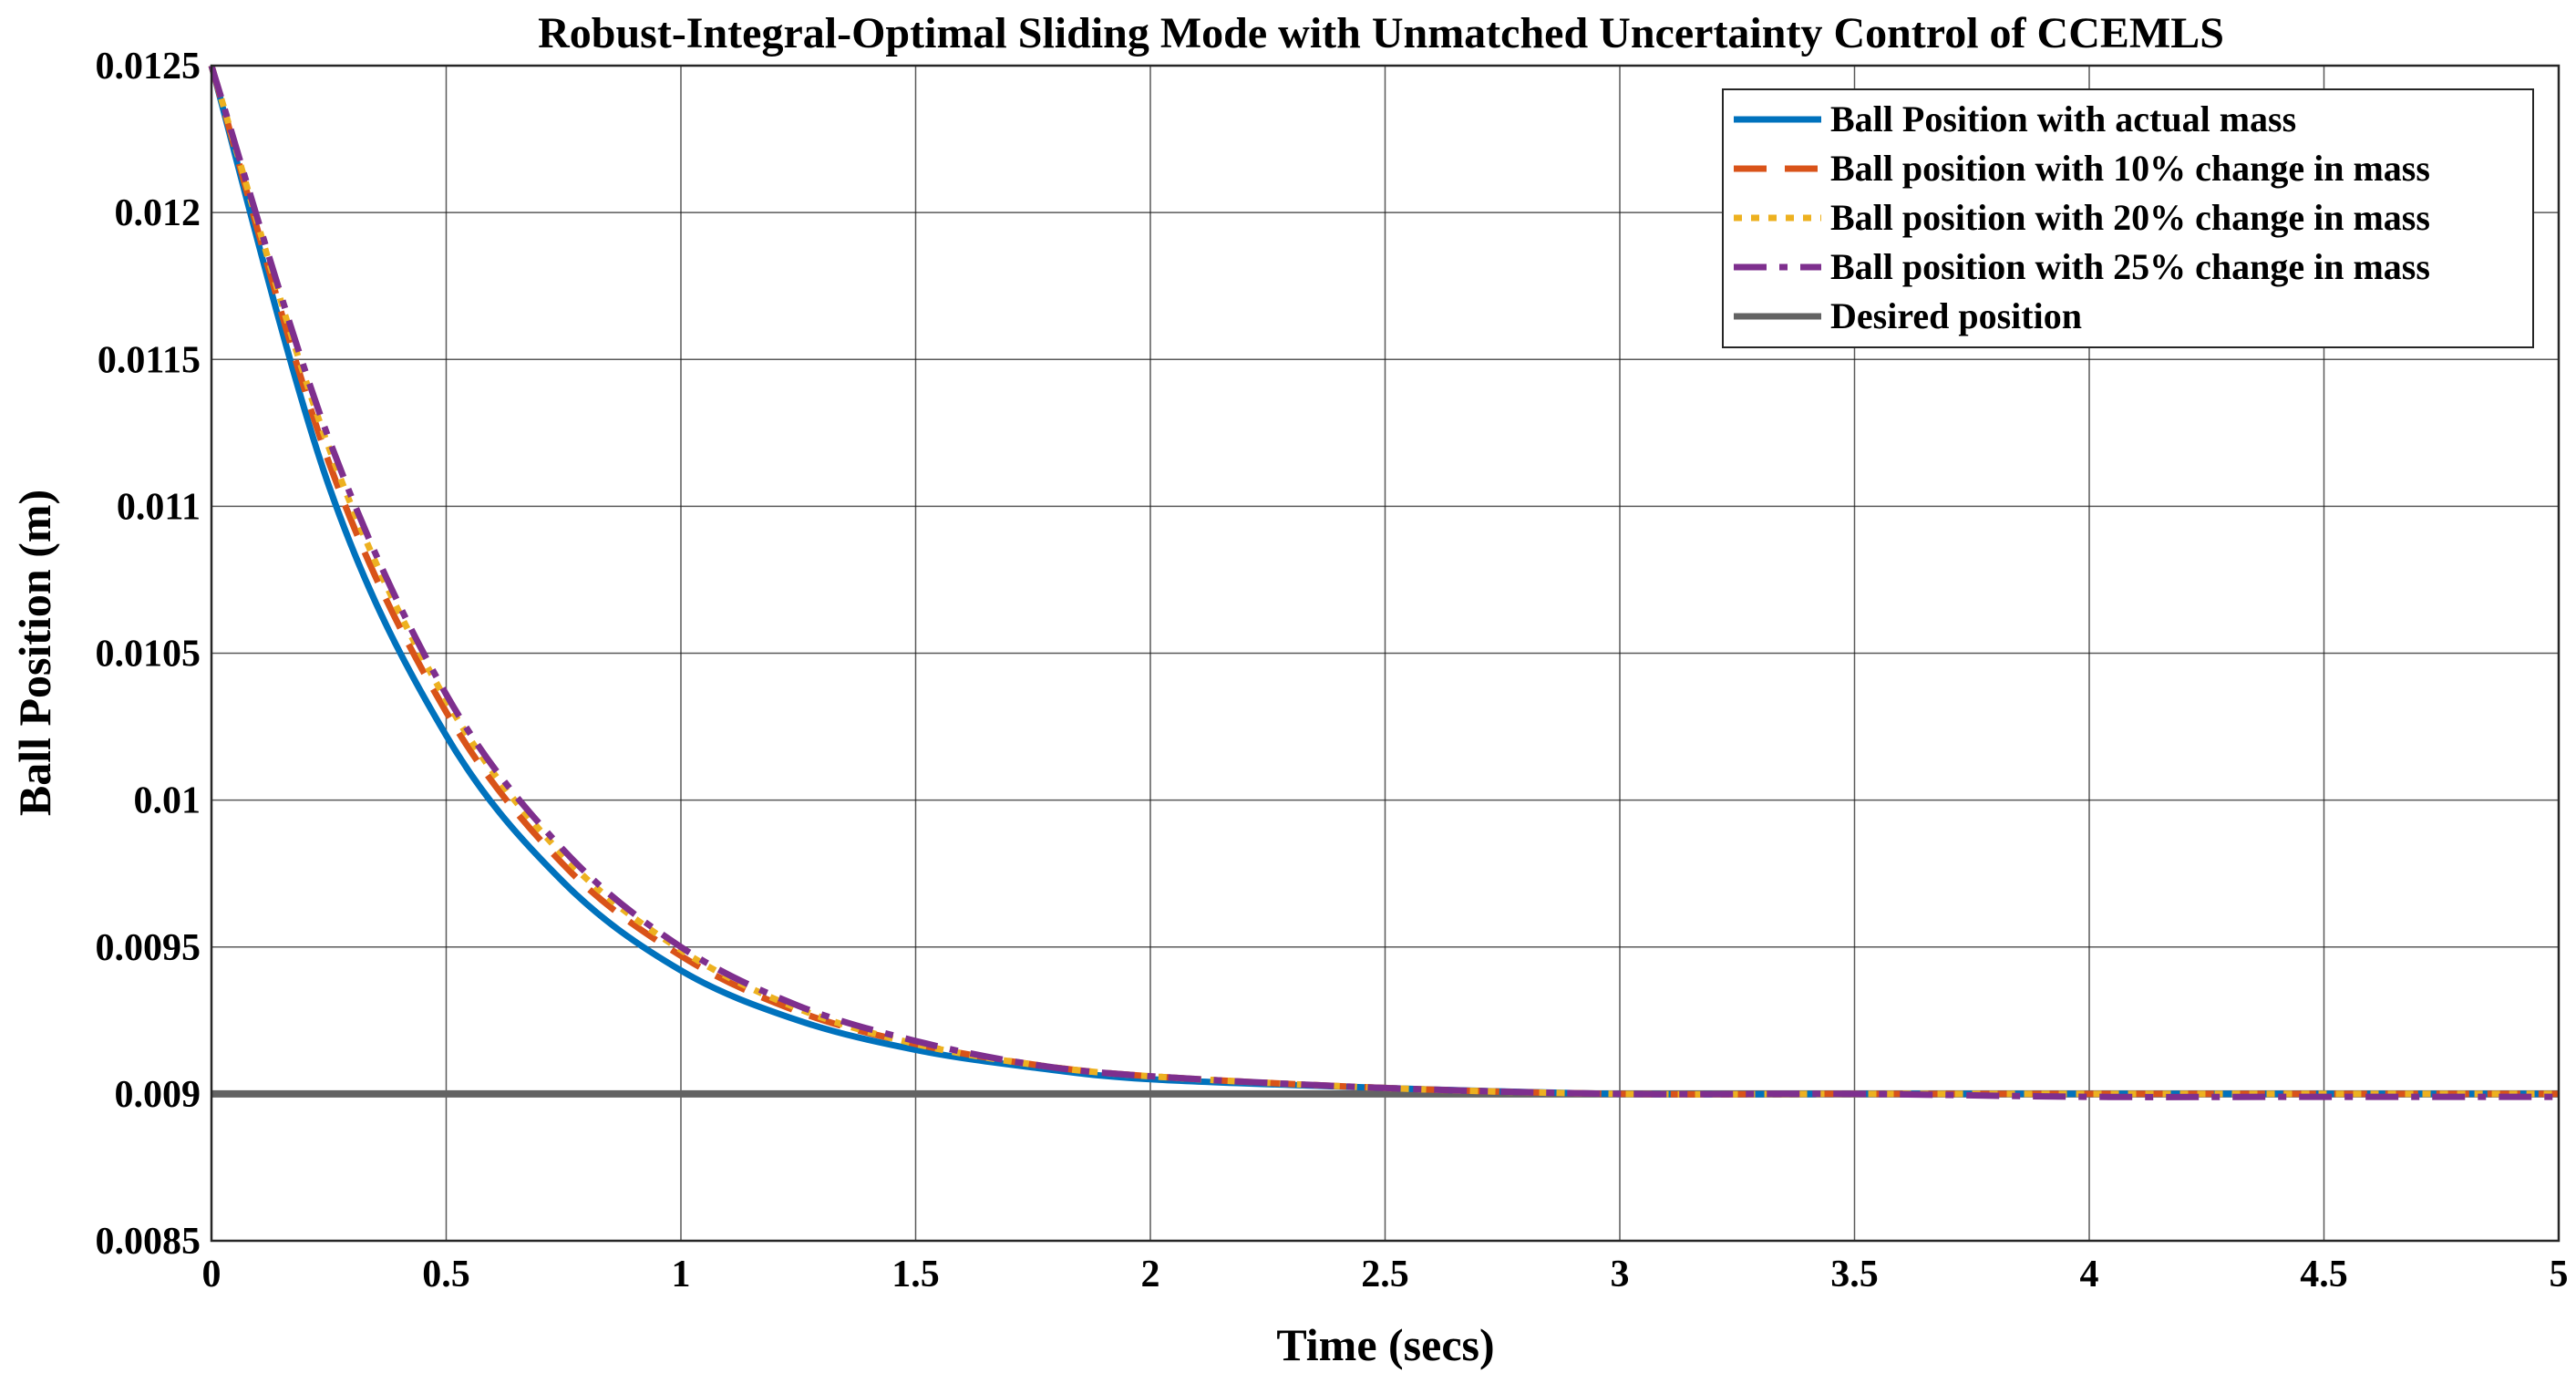 The image size is (2576, 1383). Describe the element at coordinates (148, 1242) in the screenshot. I see `y-tick-label: 0.0085` at that location.